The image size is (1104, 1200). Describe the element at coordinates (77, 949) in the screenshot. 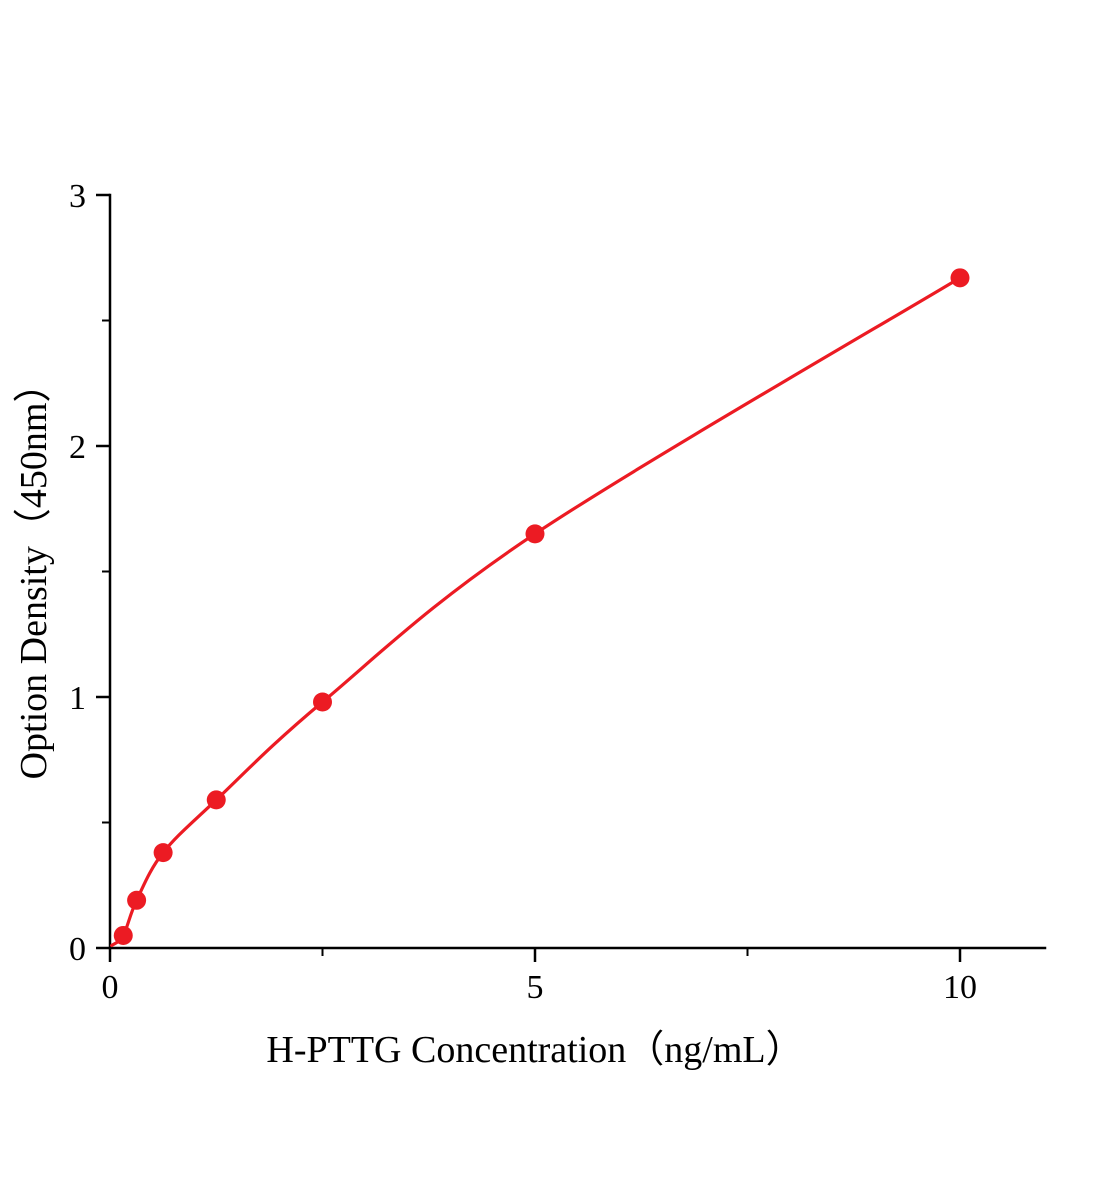

I see `y-tick-label: 0` at that location.